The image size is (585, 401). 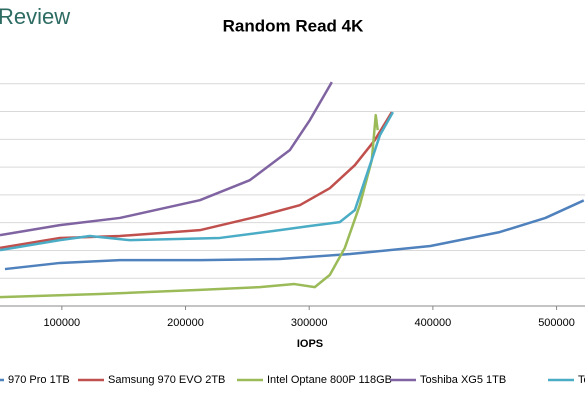 What do you see at coordinates (433, 323) in the screenshot?
I see `x-tick-label: 400000` at bounding box center [433, 323].